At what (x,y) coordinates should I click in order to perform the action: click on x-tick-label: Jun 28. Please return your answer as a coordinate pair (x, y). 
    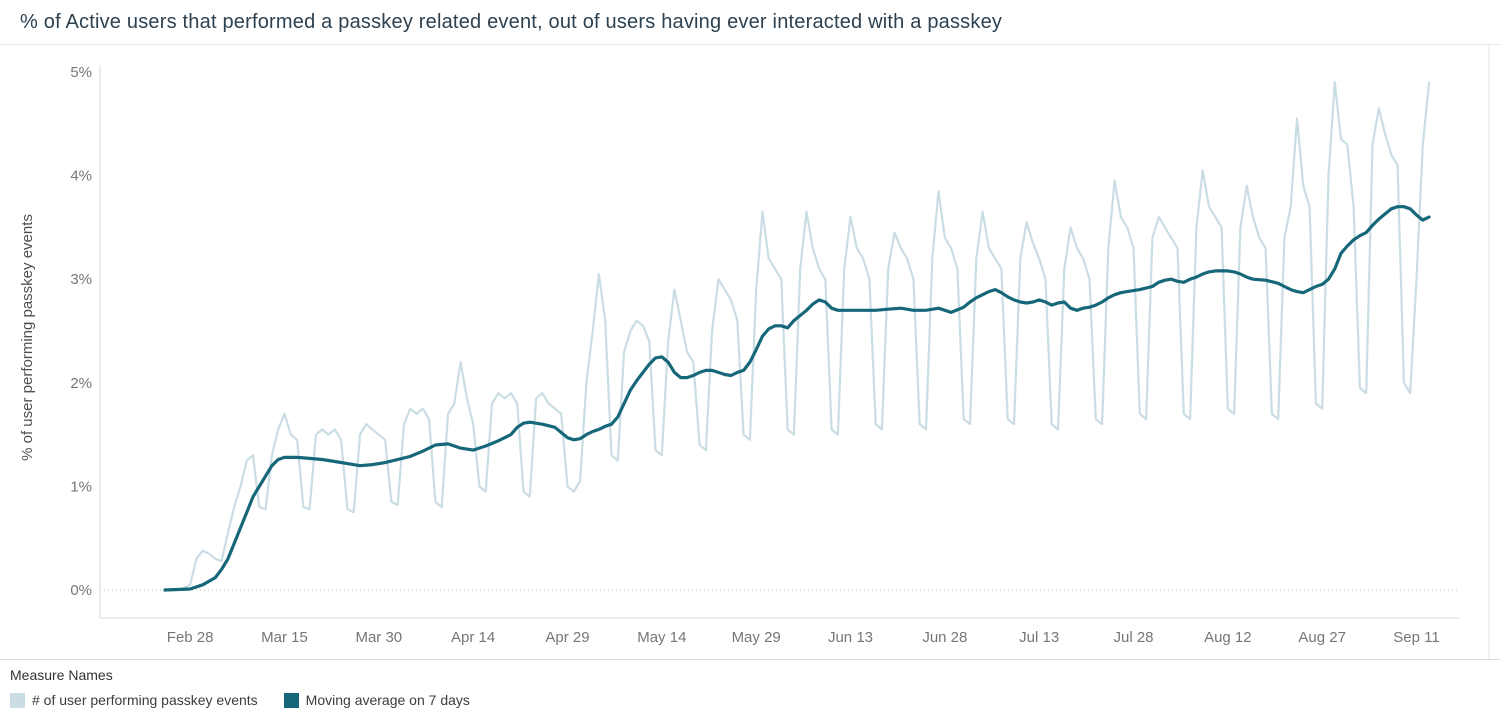
    Looking at the image, I should click on (944, 637).